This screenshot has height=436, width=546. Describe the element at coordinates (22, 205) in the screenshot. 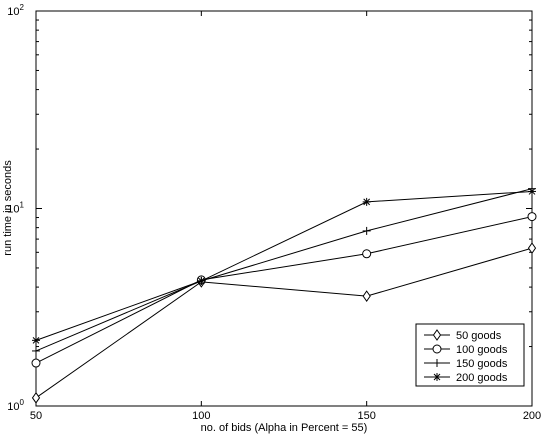

I see `y-tick-exponent: 1` at that location.